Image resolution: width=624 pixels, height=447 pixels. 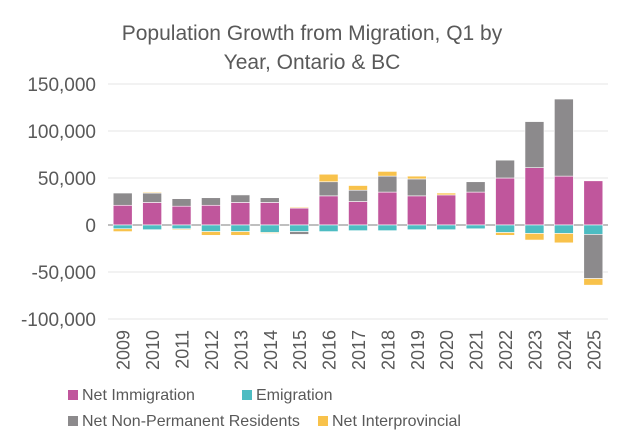 What do you see at coordinates (565, 350) in the screenshot?
I see `x-tick-label: 2024` at bounding box center [565, 350].